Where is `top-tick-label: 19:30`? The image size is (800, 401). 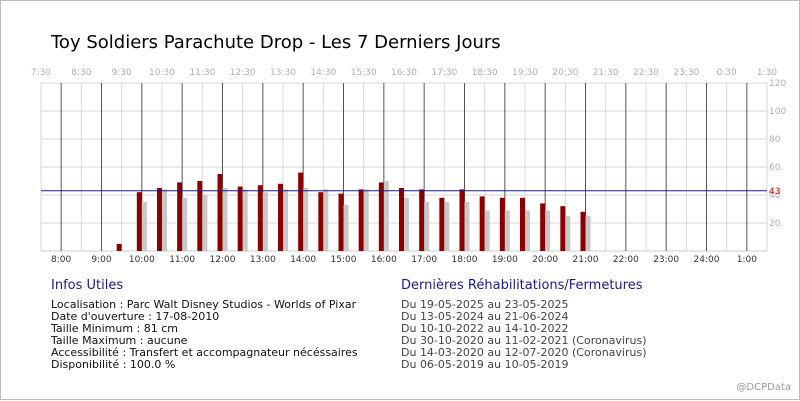
top-tick-label: 19:30 is located at coordinates (525, 73).